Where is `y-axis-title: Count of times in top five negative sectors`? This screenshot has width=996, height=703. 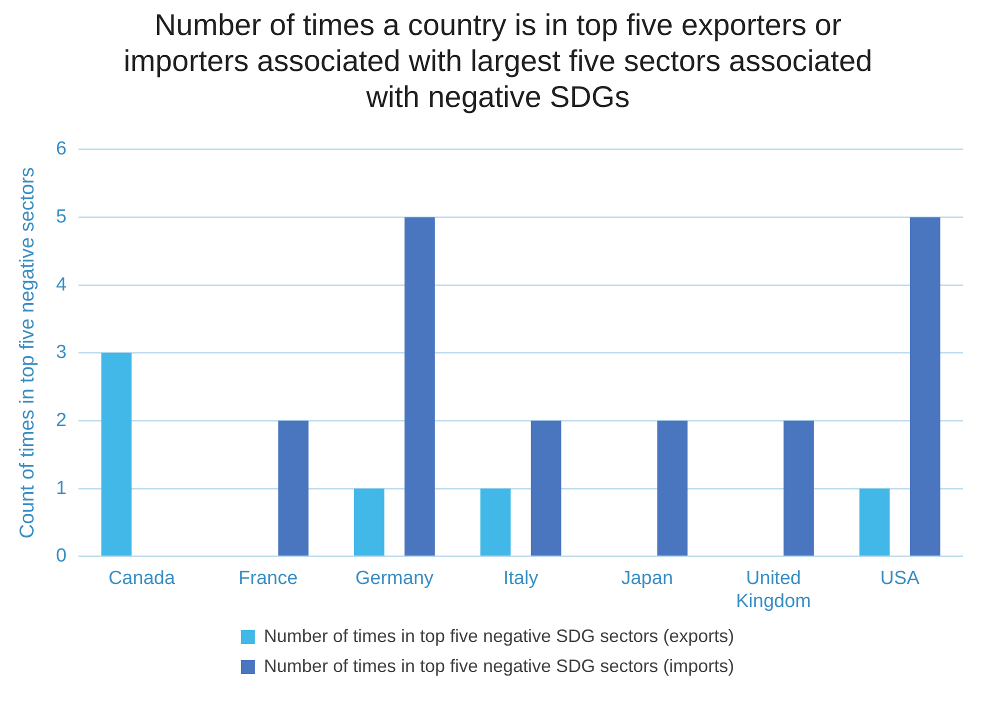
y-axis-title: Count of times in top five negative sectors is located at coordinates (27, 353).